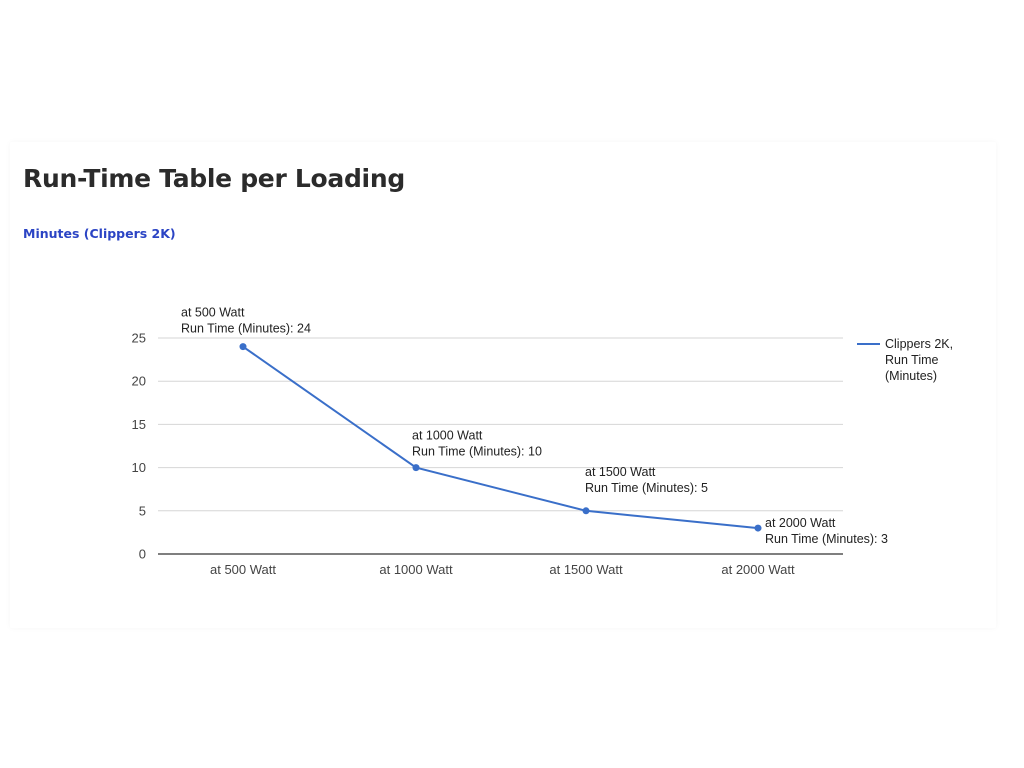 Image resolution: width=1024 pixels, height=768 pixels. Describe the element at coordinates (758, 569) in the screenshot. I see `x-tick-label: at 2000 Watt` at that location.